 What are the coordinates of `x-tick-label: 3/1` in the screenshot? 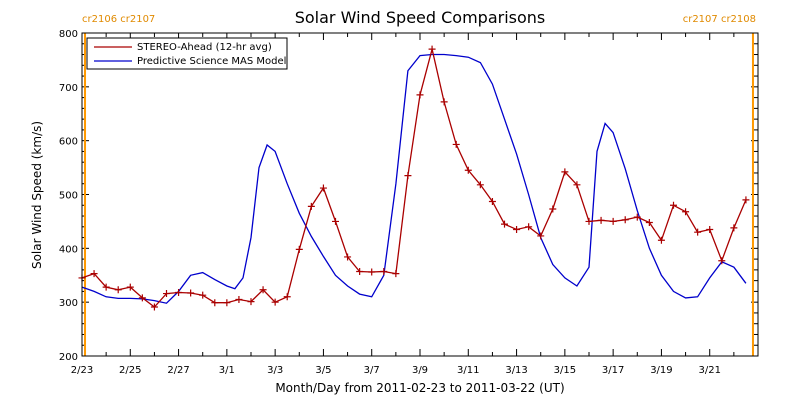 It's located at (227, 370).